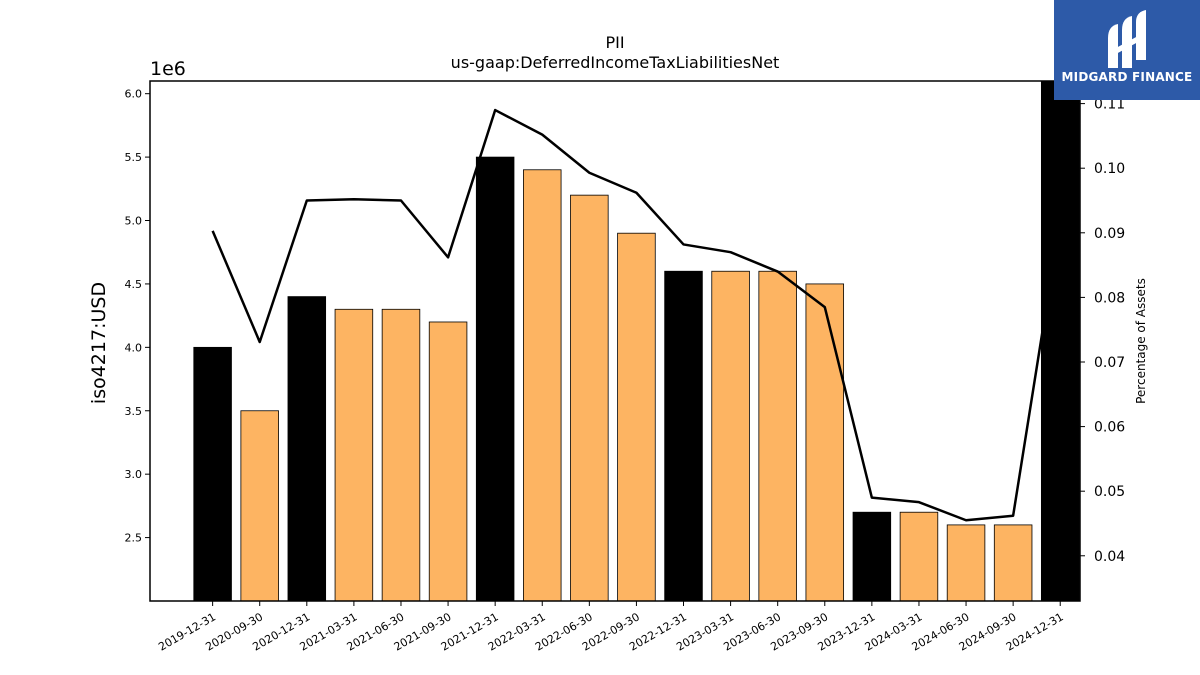 The image size is (1200, 675). What do you see at coordinates (1109, 557) in the screenshot?
I see `y2-tick-label: 0.04` at bounding box center [1109, 557].